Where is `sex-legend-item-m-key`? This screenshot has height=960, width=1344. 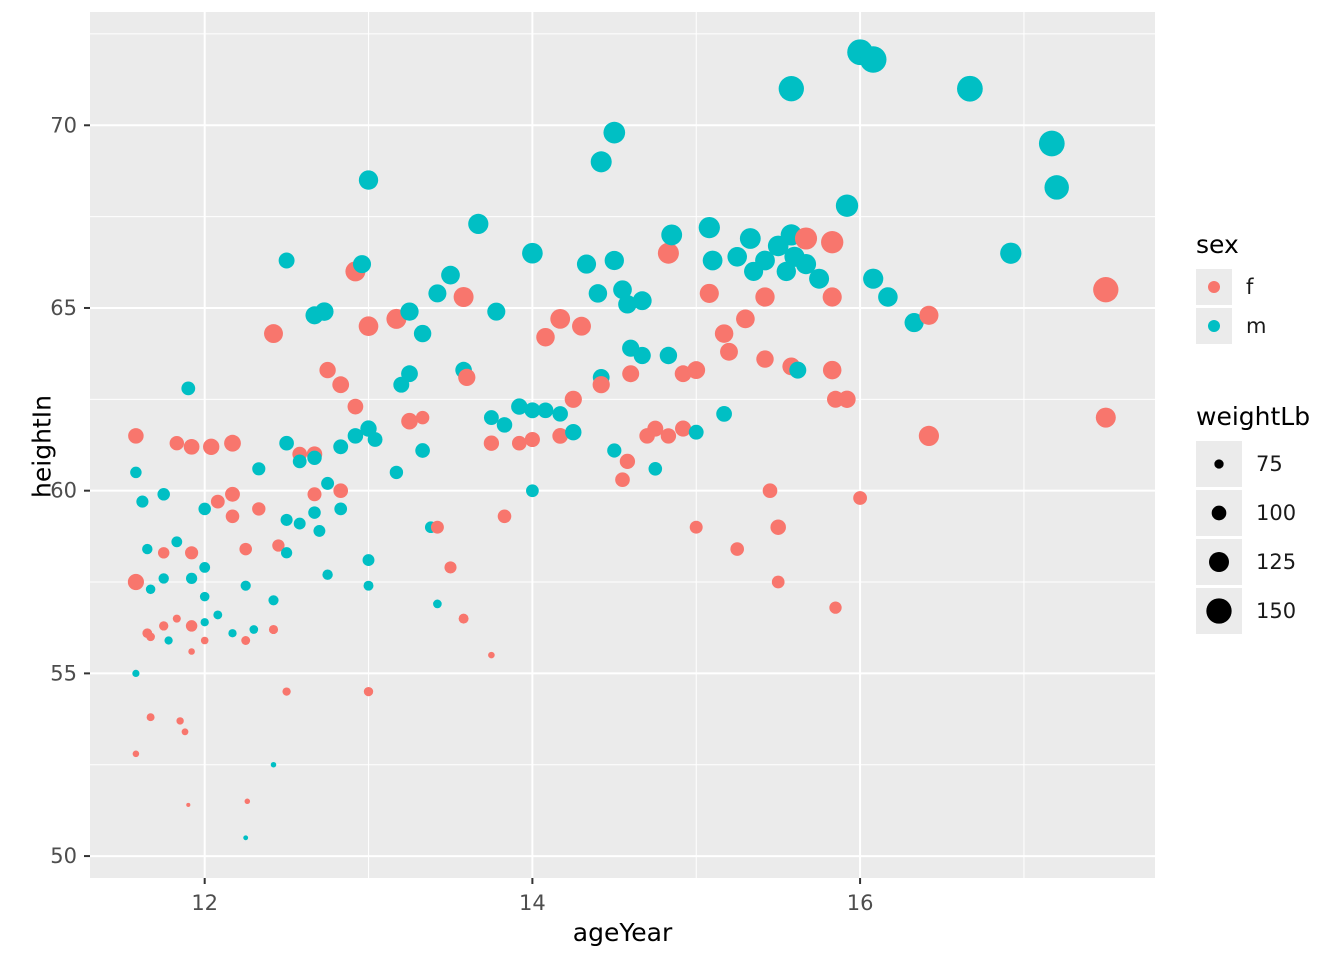 sex-legend-item-m-key is located at coordinates (1214, 326).